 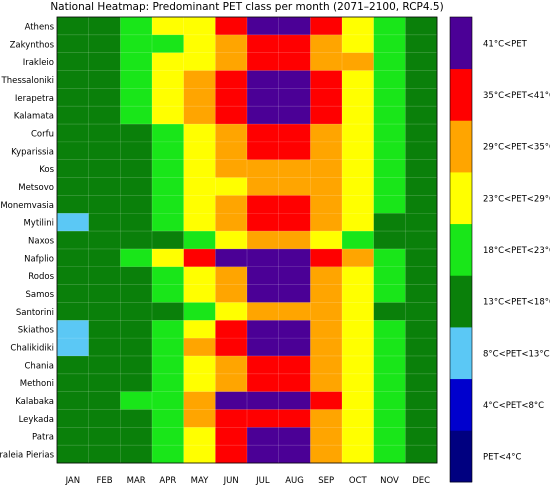 What do you see at coordinates (73, 258) in the screenshot?
I see `cell-nafplio-jan` at bounding box center [73, 258].